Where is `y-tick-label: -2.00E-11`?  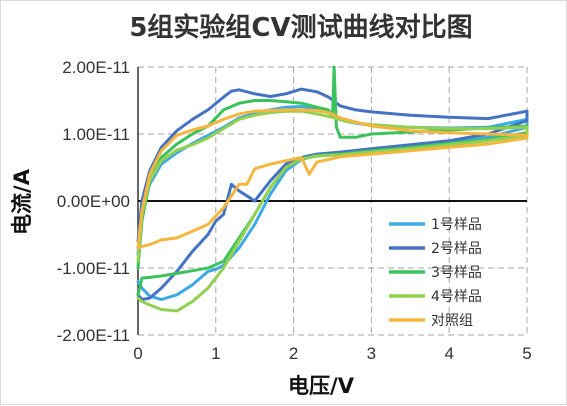
y-tick-label: -2.00E-11 is located at coordinates (93, 335).